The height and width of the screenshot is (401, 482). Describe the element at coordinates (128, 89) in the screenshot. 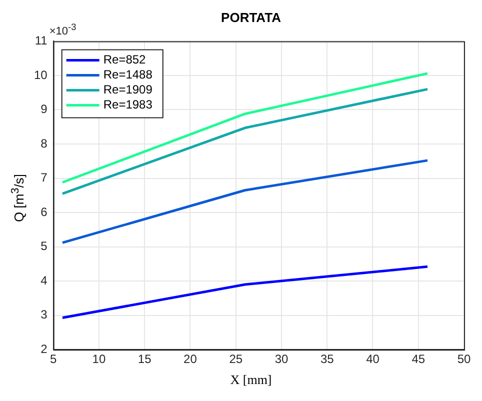

I see `legend-label: Re=1909` at that location.